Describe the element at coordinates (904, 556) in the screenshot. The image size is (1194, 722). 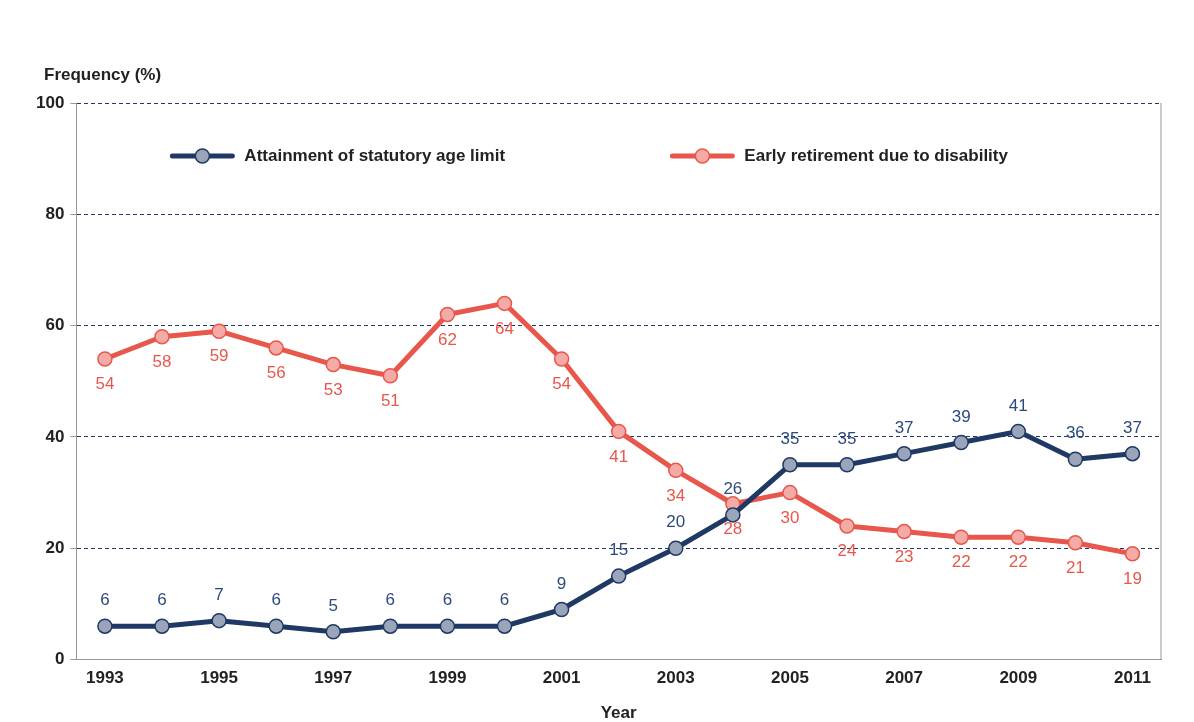
I see `data-label: 23` at that location.